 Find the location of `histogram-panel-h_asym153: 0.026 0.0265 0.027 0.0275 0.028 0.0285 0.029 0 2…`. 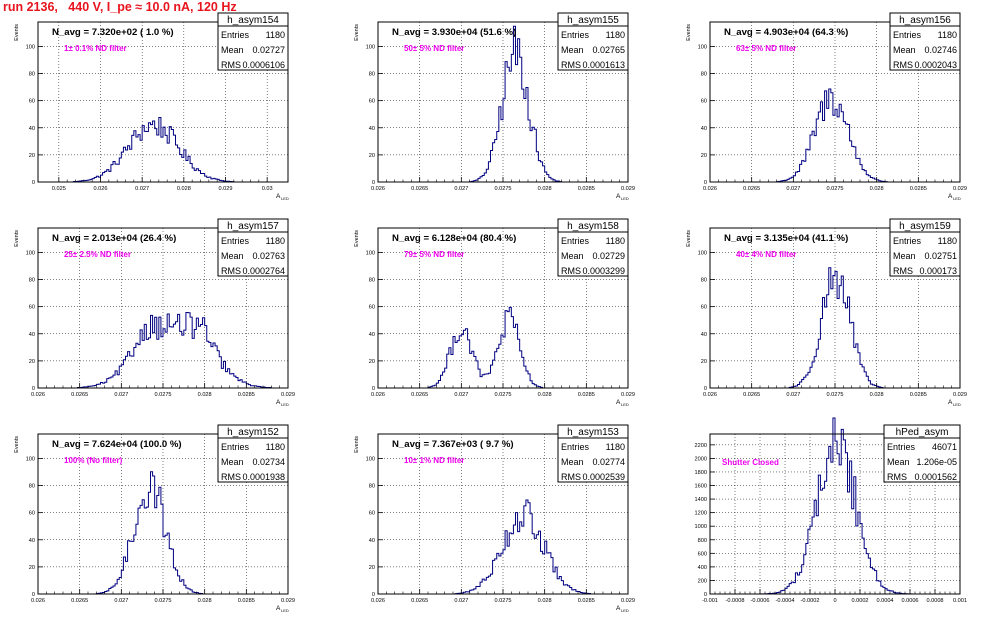

histogram-panel-h_asym153: 0.026 0.0265 0.027 0.0275 0.028 0.0285 0.029 0 2… is located at coordinates (494, 518).